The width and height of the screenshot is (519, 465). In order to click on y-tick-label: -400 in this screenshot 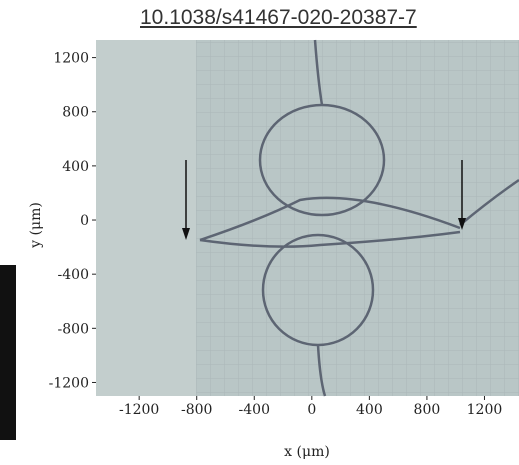, I will do `click(73, 275)`.